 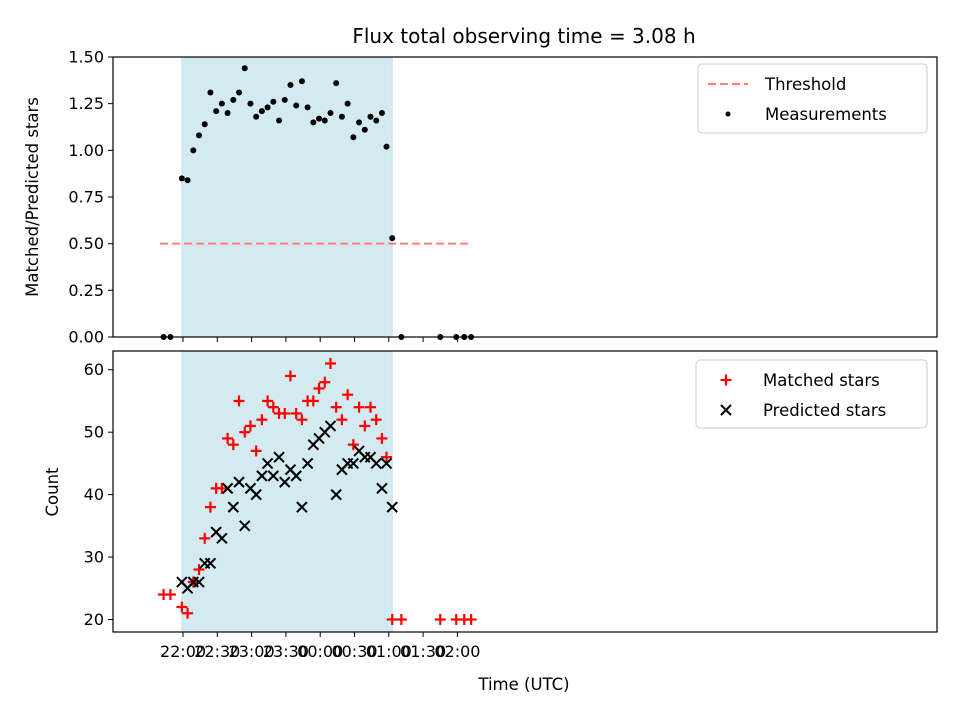 What do you see at coordinates (423, 651) in the screenshot?
I see `x-tick-label: 01:30` at bounding box center [423, 651].